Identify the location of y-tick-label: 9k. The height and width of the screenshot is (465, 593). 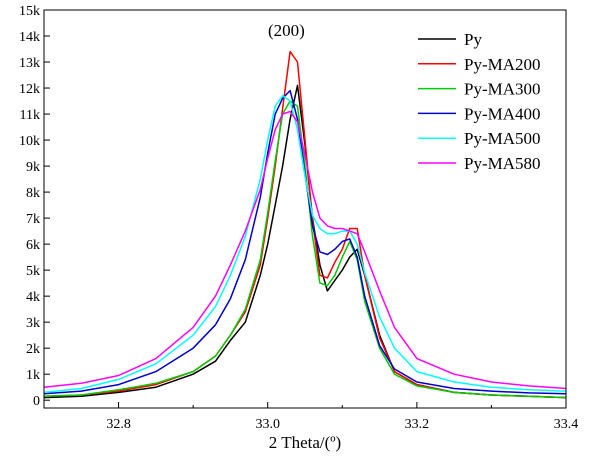
(33, 167).